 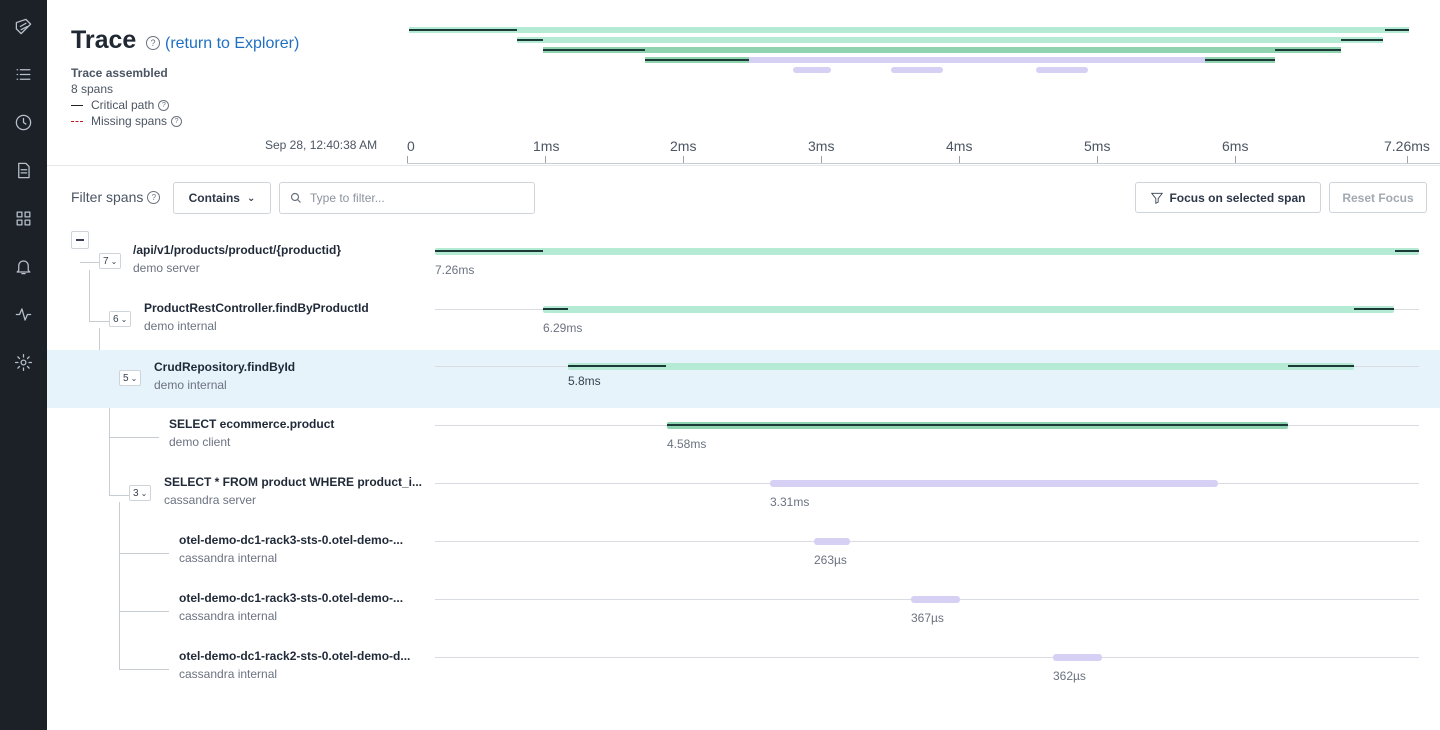 What do you see at coordinates (927, 657) in the screenshot?
I see `timeline-track` at bounding box center [927, 657].